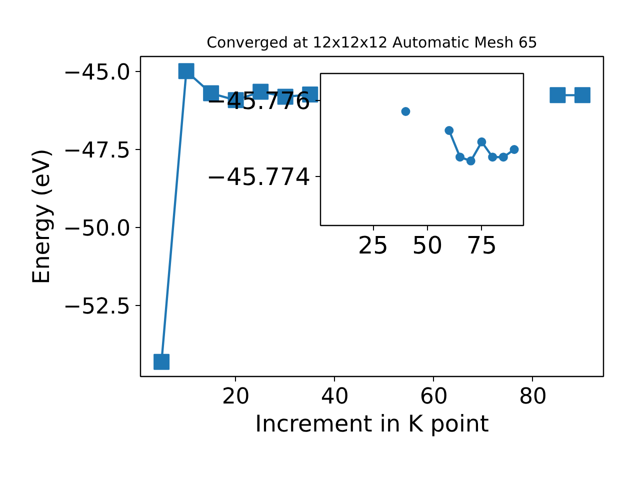 This screenshot has width=640, height=480. What do you see at coordinates (97, 73) in the screenshot?
I see `y-tick-label: −45.0` at bounding box center [97, 73].